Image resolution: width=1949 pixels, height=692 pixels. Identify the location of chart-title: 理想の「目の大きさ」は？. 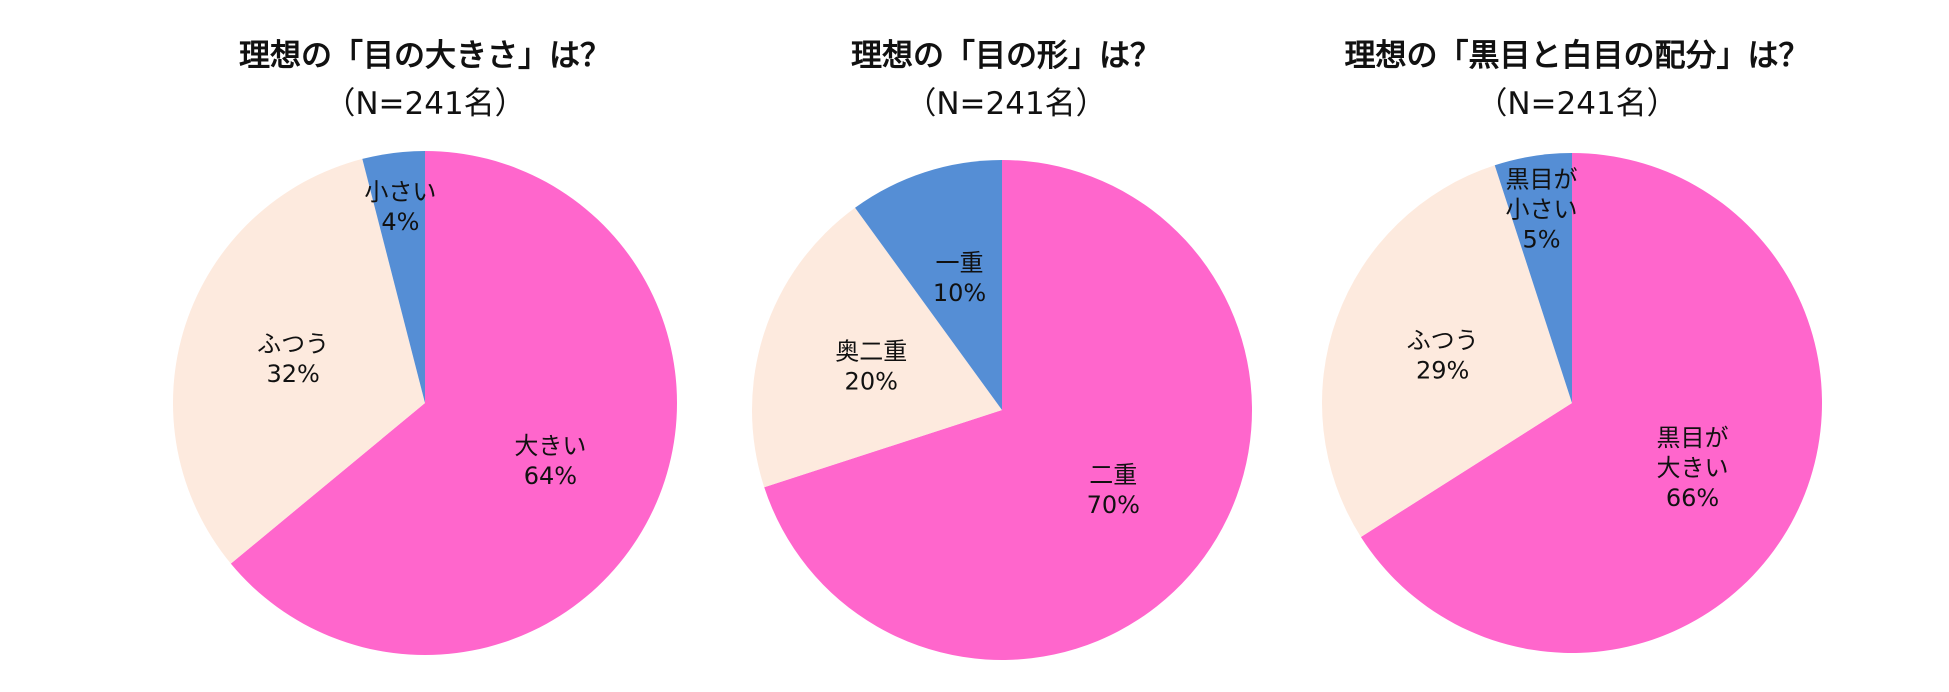
(425, 56).